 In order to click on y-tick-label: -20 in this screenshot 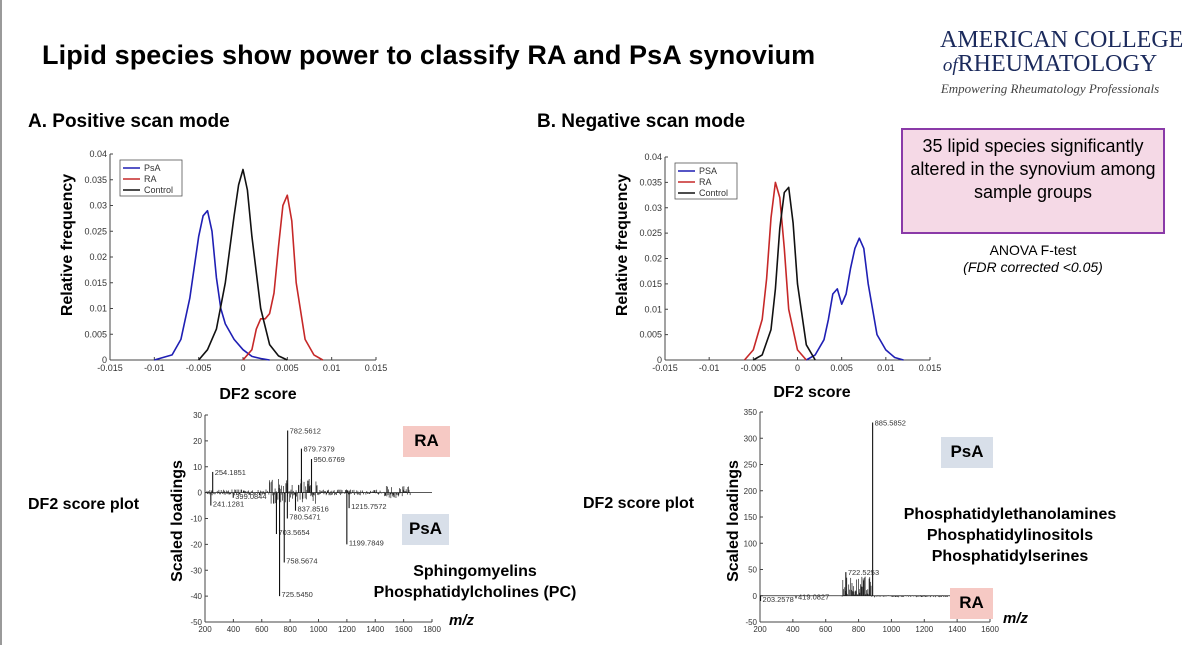, I will do `click(196, 544)`.